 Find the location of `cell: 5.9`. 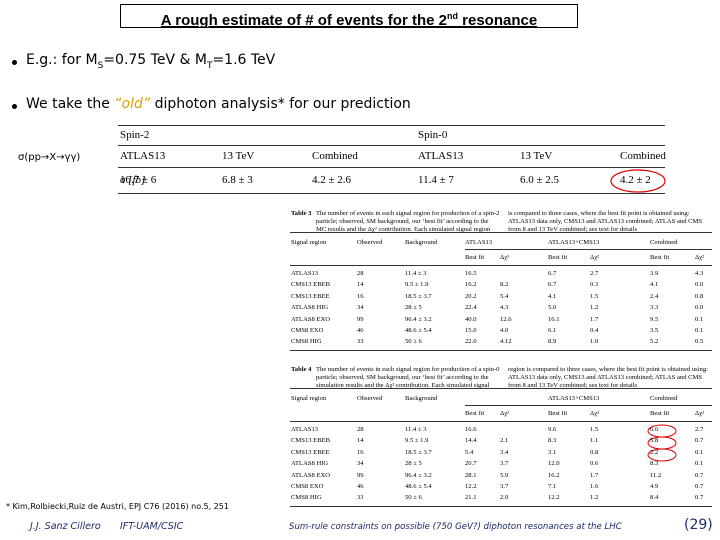

cell: 5.9 is located at coordinates (504, 475).